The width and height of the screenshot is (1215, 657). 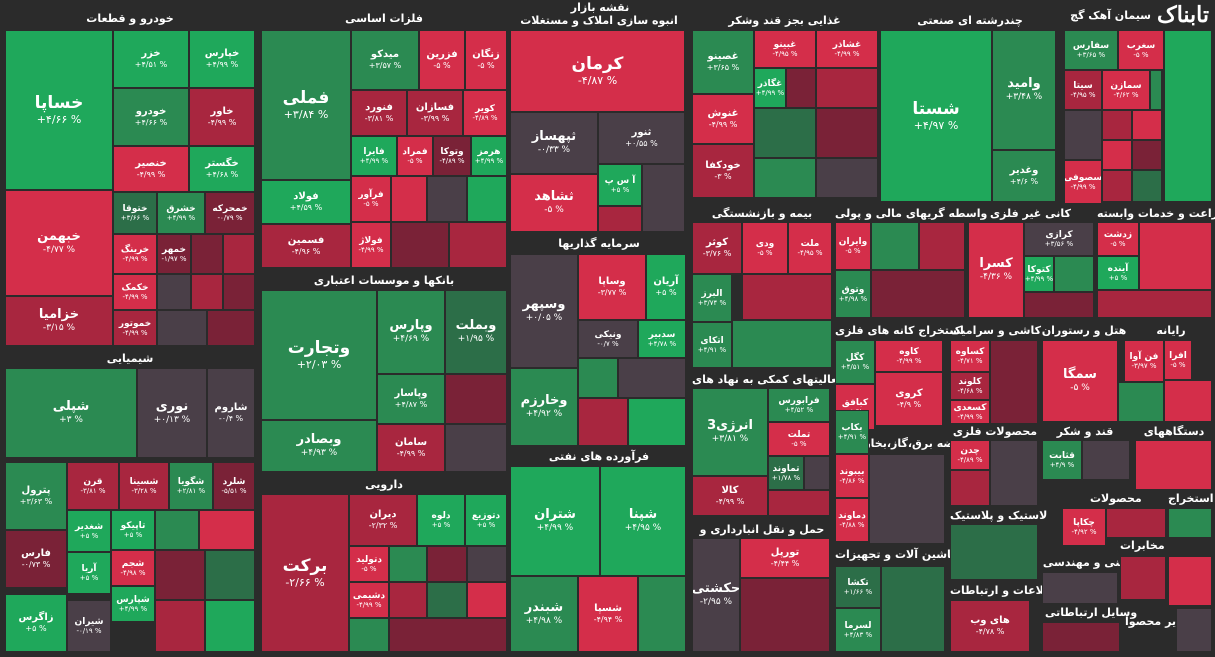 I want to click on tile: سامان -۴/۹۹ %, so click(x=411, y=448).